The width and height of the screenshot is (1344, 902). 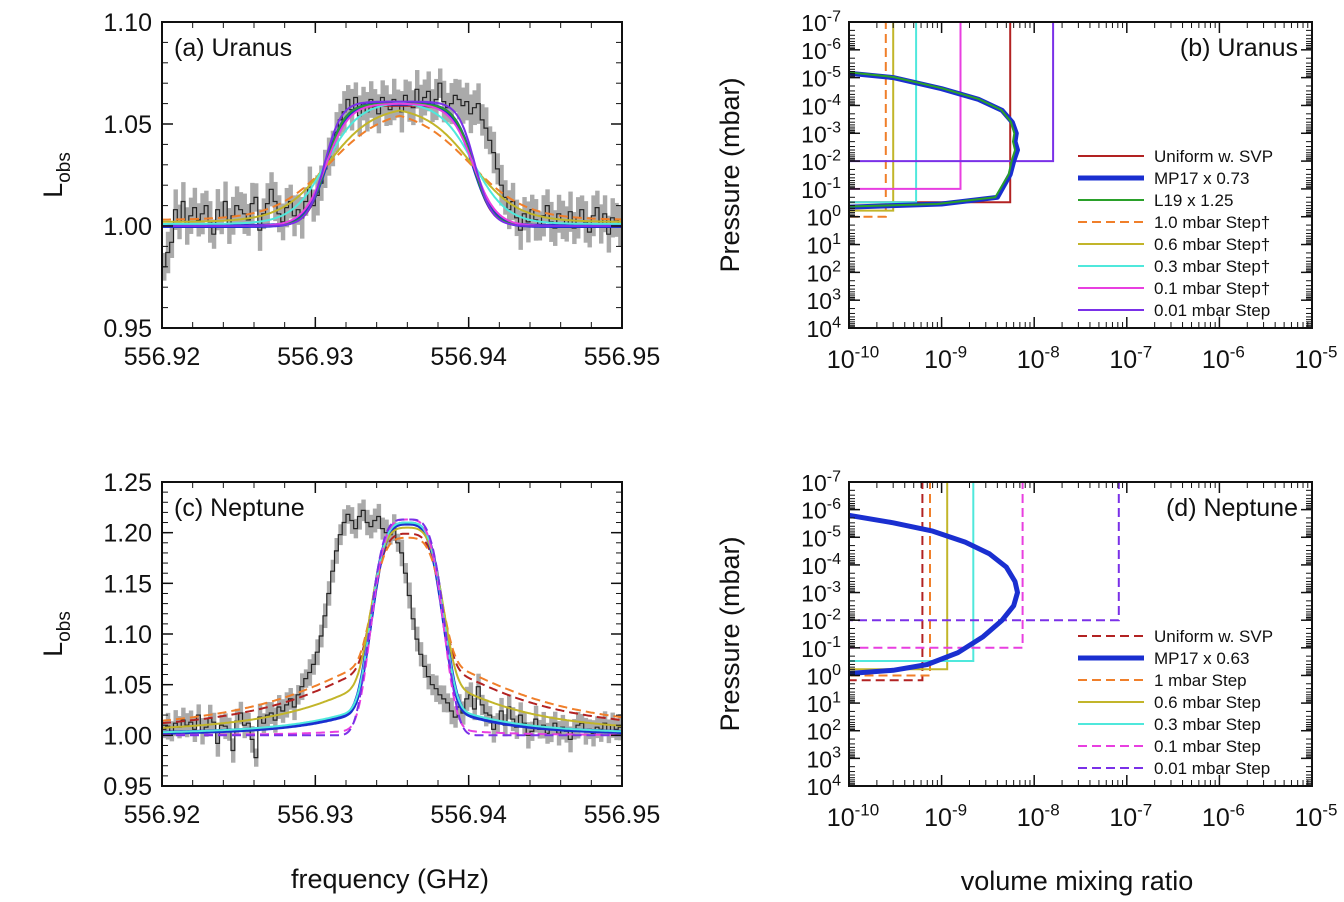 I want to click on x-tick-label: 556.92, so click(x=162, y=357).